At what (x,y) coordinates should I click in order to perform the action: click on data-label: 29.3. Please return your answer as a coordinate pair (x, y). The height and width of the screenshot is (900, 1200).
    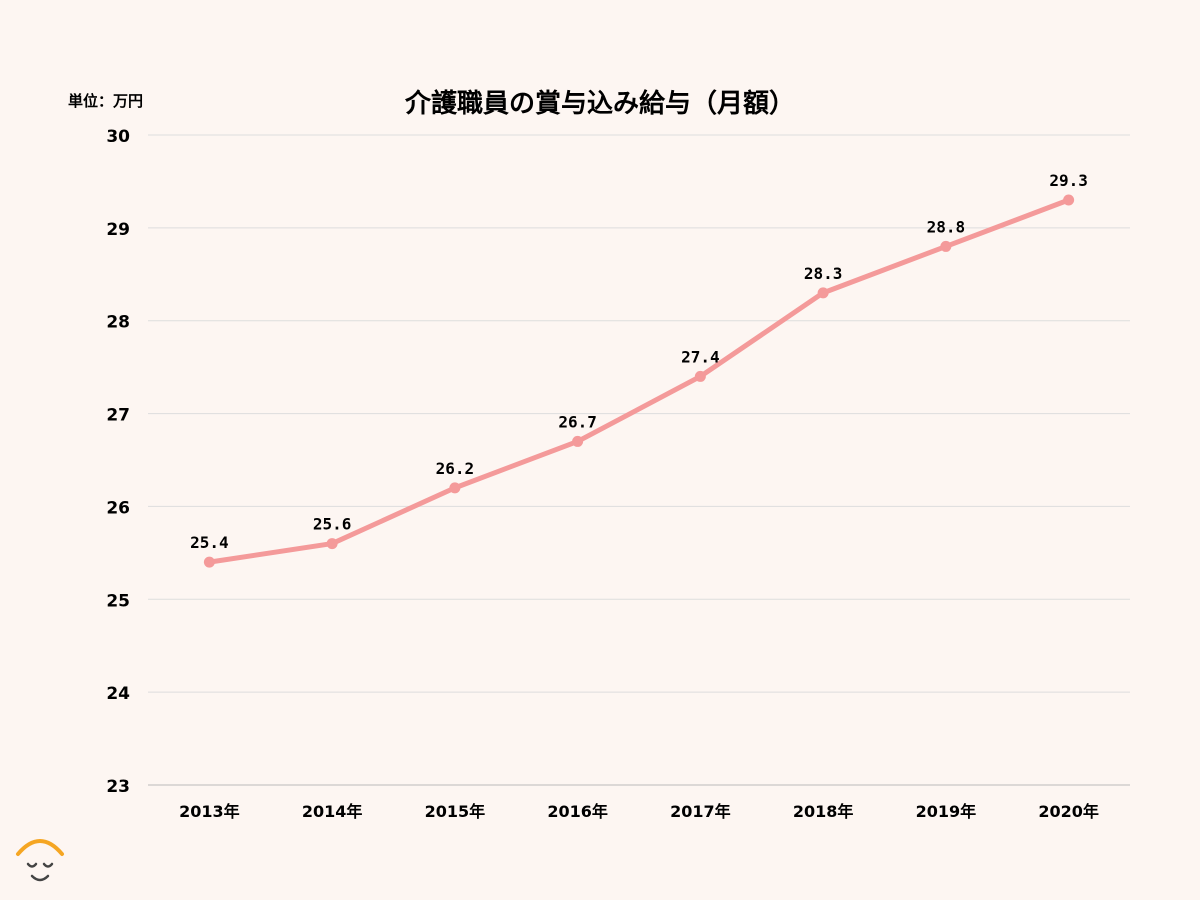
    Looking at the image, I should click on (1068, 180).